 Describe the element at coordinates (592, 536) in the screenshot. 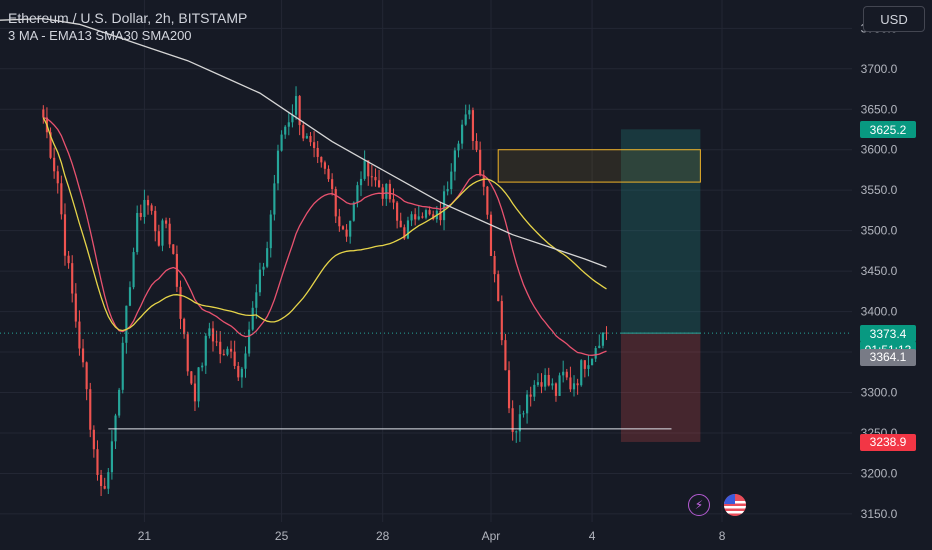

I see `x-tick-label: 4` at that location.